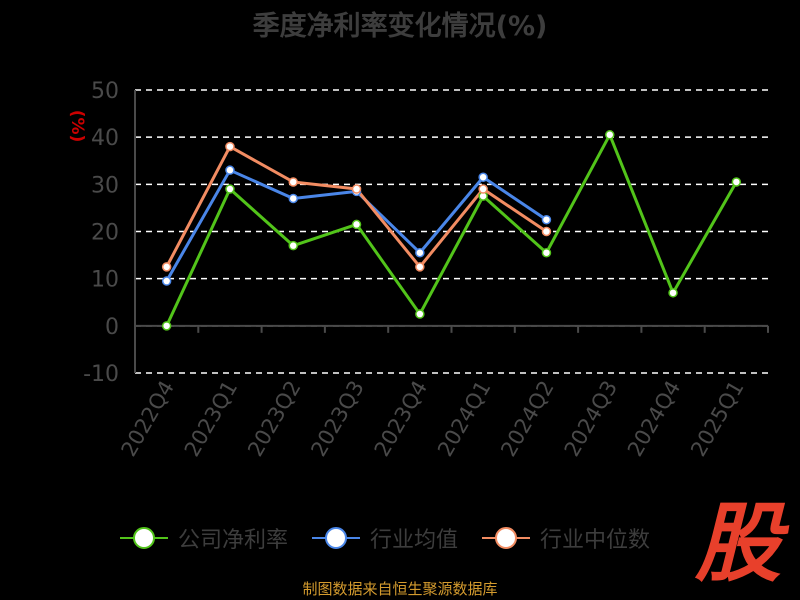 The image size is (800, 600). What do you see at coordinates (506, 538) in the screenshot?
I see `legend-swatch-industry-median` at bounding box center [506, 538].